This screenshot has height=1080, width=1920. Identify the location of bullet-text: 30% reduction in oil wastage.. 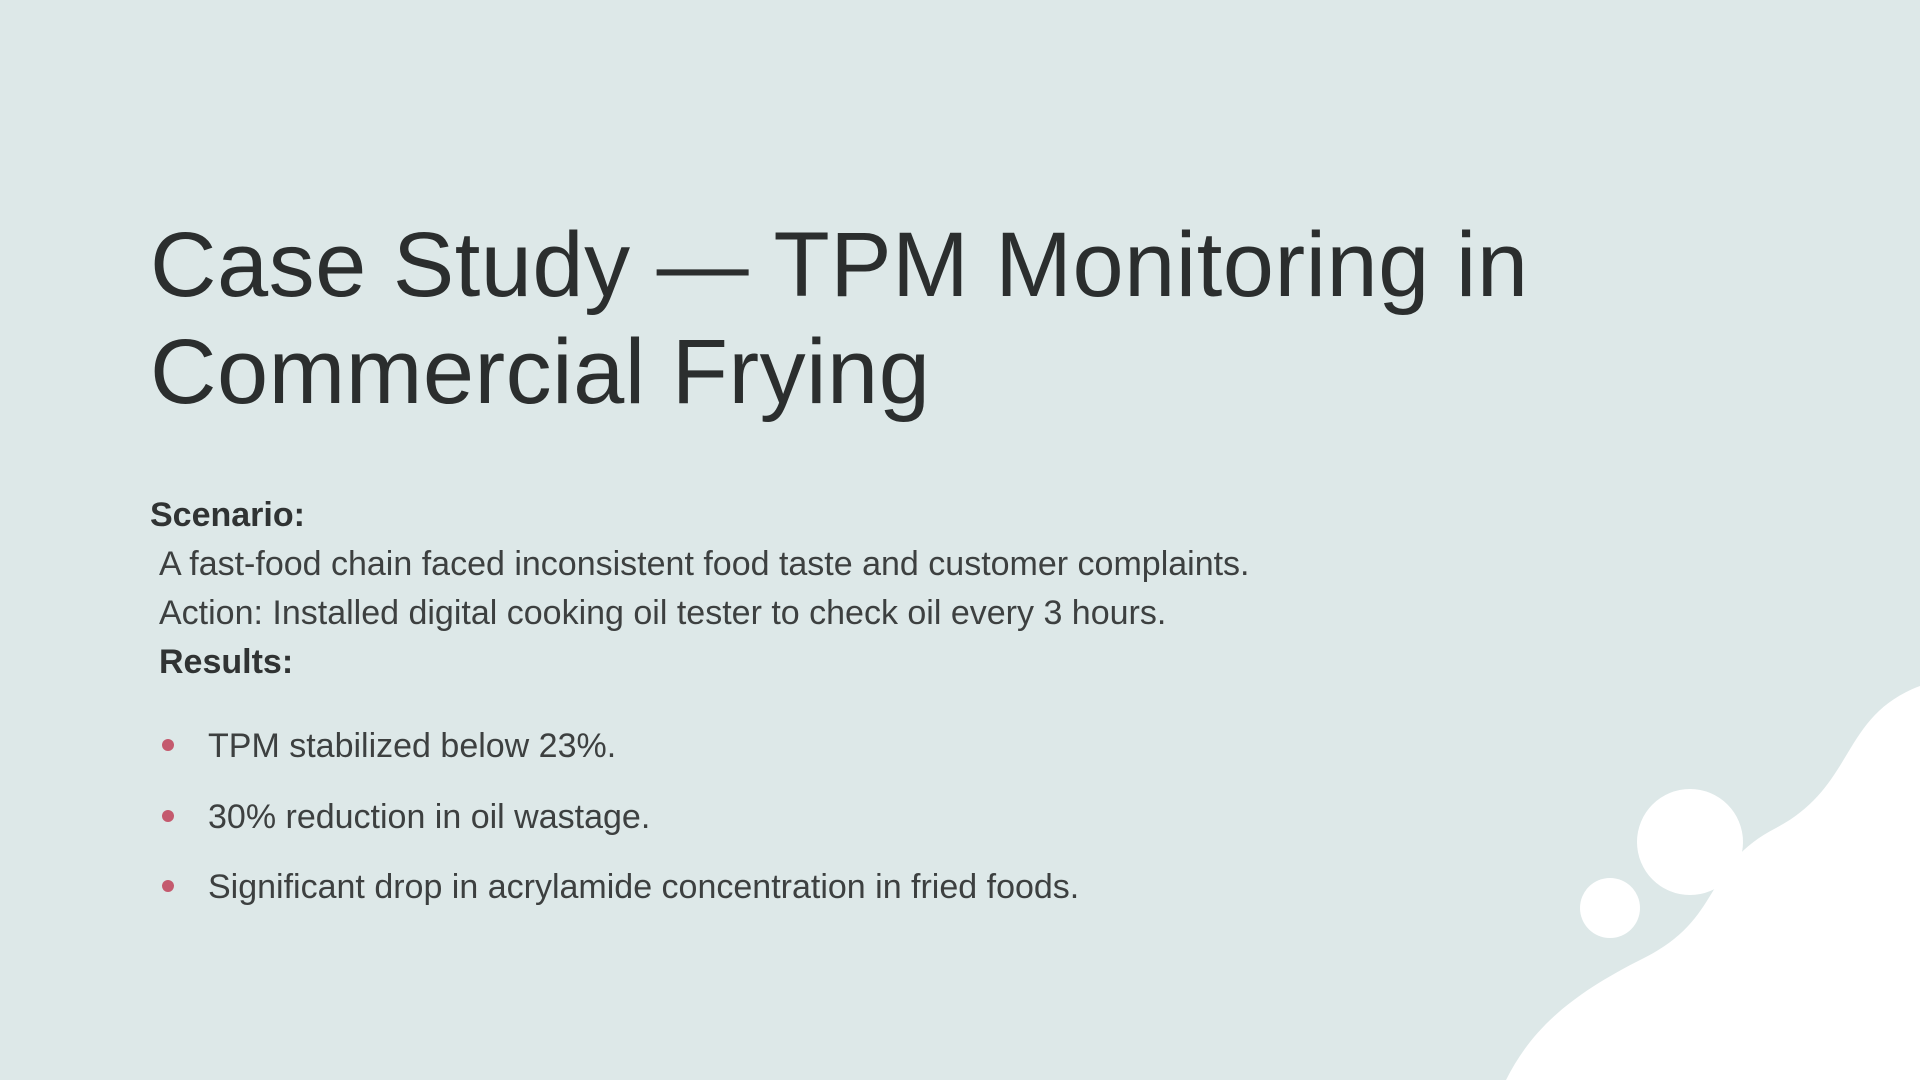
(429, 816).